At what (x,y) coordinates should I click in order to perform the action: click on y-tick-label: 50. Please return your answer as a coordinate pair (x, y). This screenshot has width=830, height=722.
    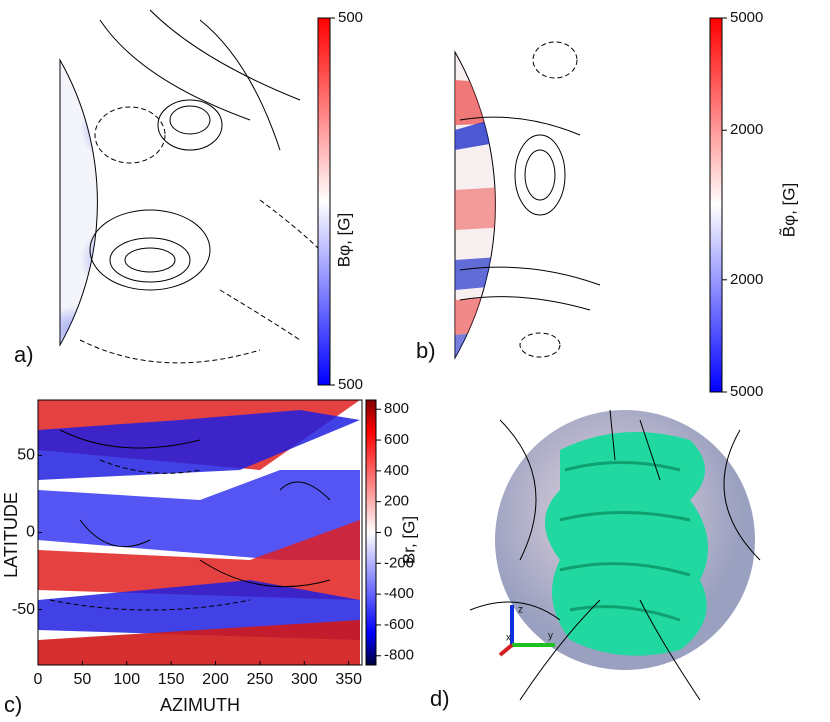
    Looking at the image, I should click on (26, 455).